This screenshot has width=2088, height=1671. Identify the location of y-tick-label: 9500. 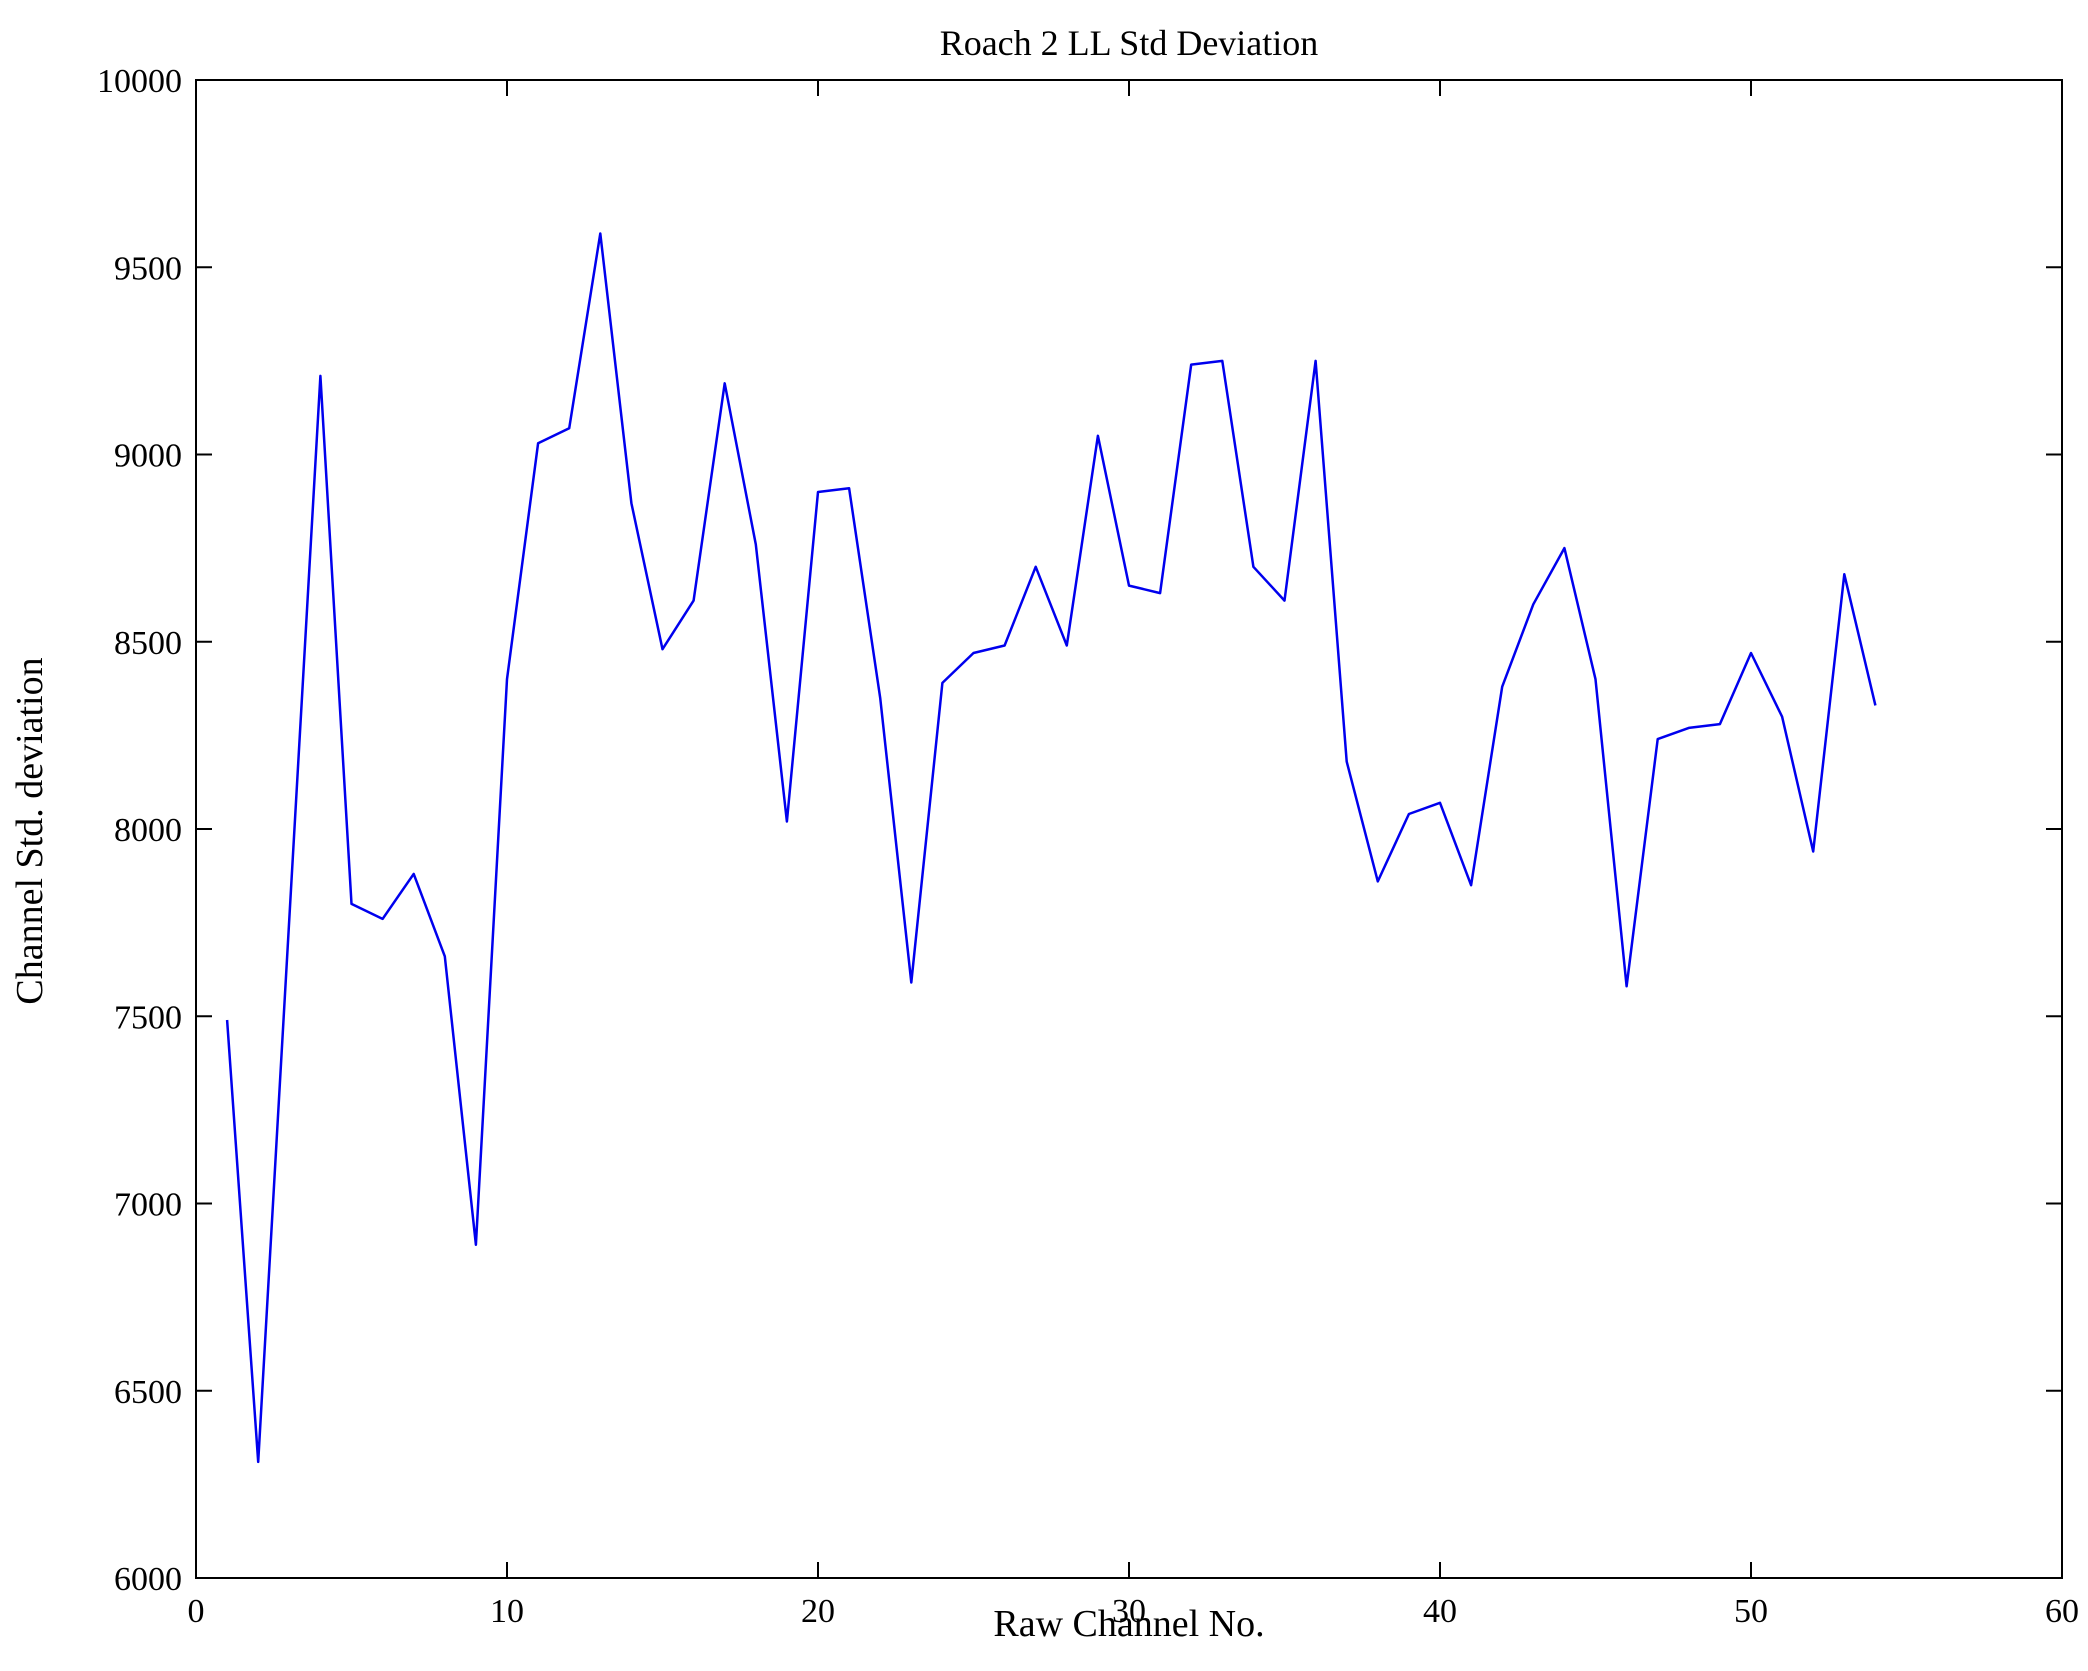
(148, 268).